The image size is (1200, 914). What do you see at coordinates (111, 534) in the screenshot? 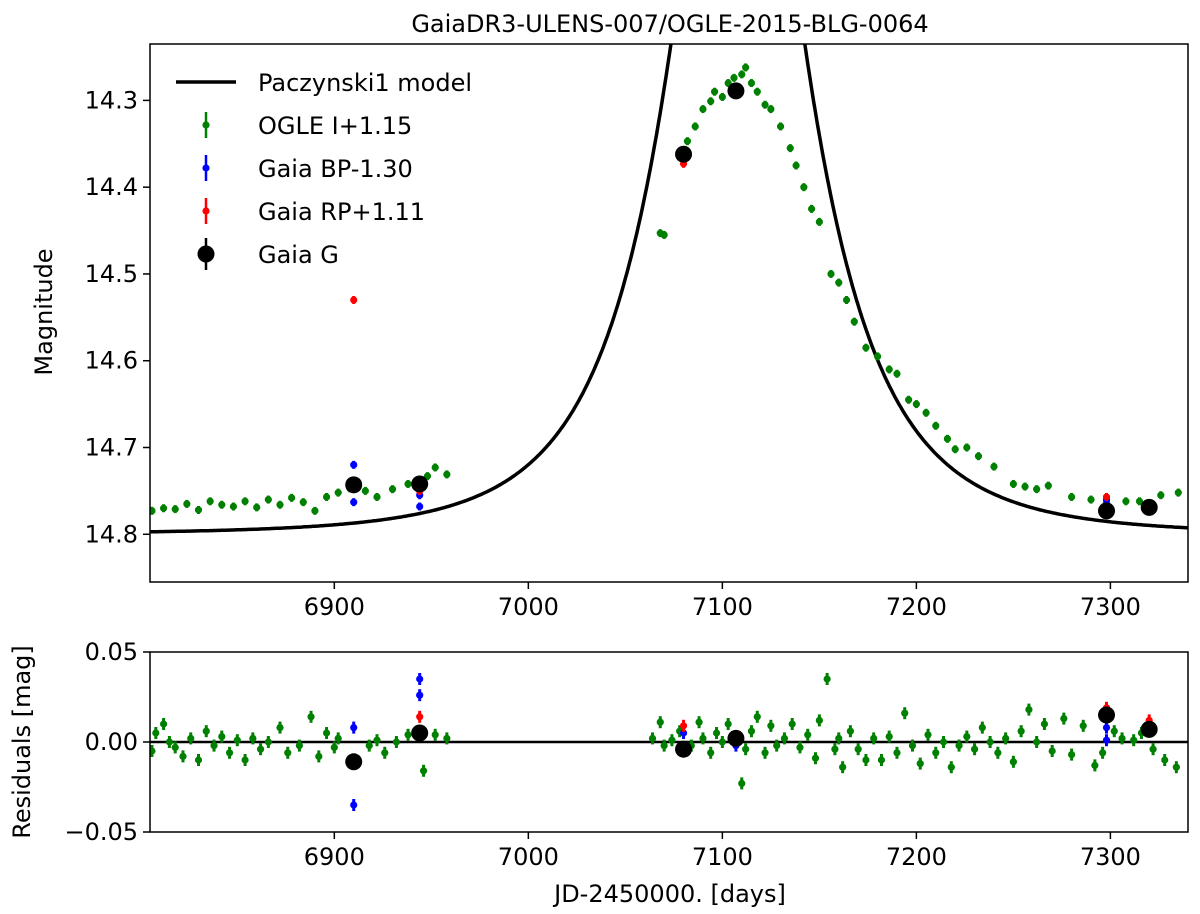
I see `y-tick-label: 14.8` at bounding box center [111, 534].